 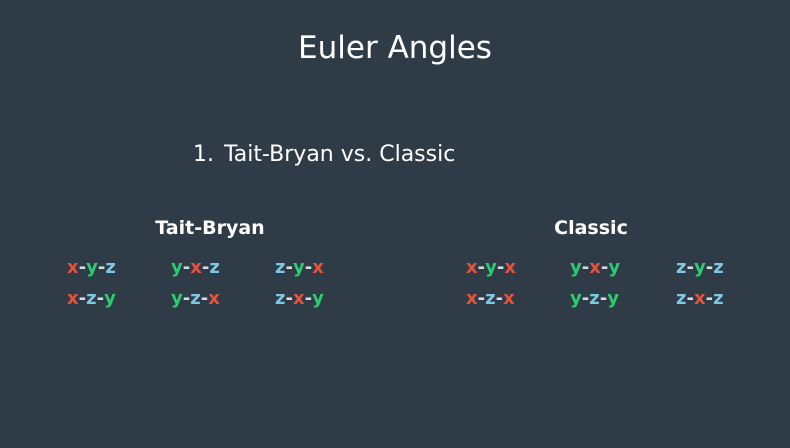 I want to click on slide-title: Euler Angles, so click(x=395, y=48).